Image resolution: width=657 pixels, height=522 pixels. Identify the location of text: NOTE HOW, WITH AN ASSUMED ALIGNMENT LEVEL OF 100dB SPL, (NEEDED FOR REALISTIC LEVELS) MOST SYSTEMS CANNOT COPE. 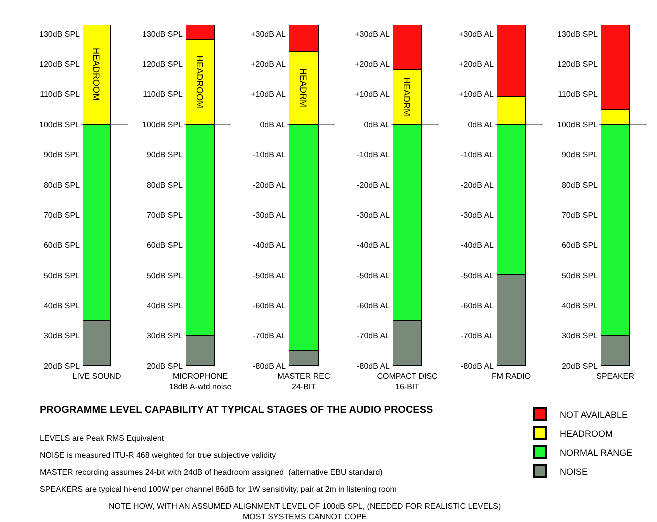
(305, 512).